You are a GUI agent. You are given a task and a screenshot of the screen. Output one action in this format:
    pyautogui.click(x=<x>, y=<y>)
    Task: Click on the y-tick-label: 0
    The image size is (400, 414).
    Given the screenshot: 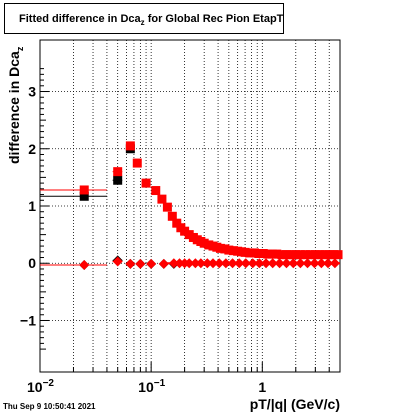 What is the action you would take?
    pyautogui.click(x=32, y=263)
    